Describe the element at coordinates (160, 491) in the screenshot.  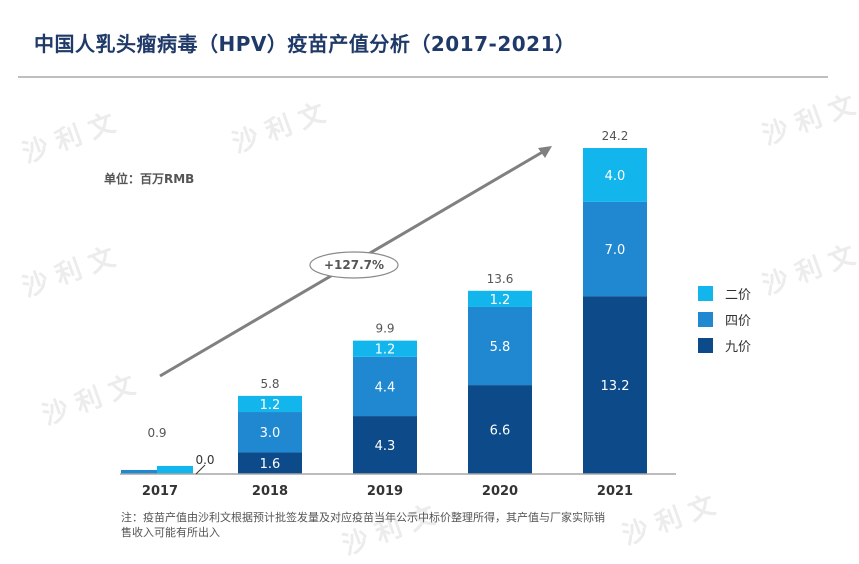
I see `x-tick-label: 2017` at that location.